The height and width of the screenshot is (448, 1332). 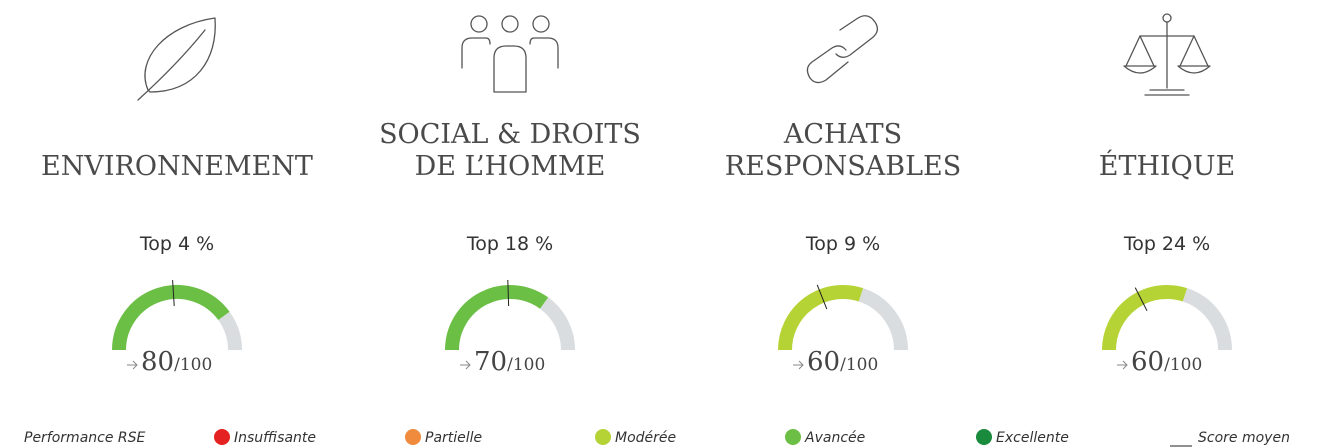 What do you see at coordinates (509, 244) in the screenshot?
I see `rank: Top 18 %` at bounding box center [509, 244].